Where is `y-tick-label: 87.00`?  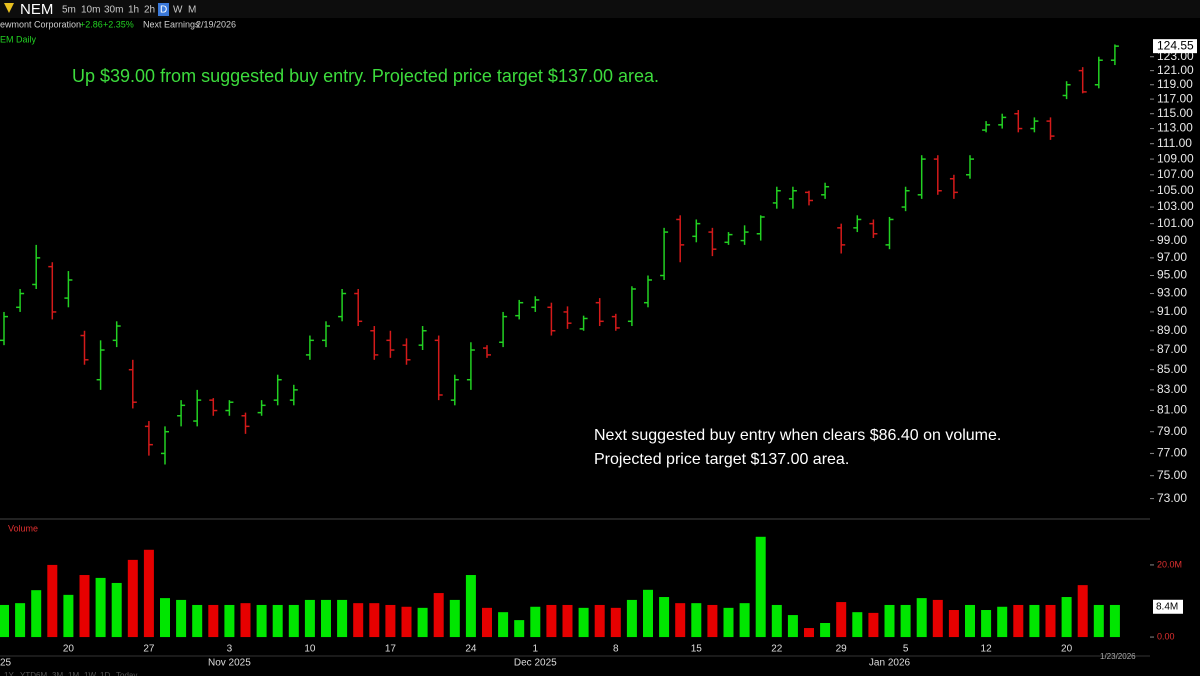 y-tick-label: 87.00 is located at coordinates (1172, 349).